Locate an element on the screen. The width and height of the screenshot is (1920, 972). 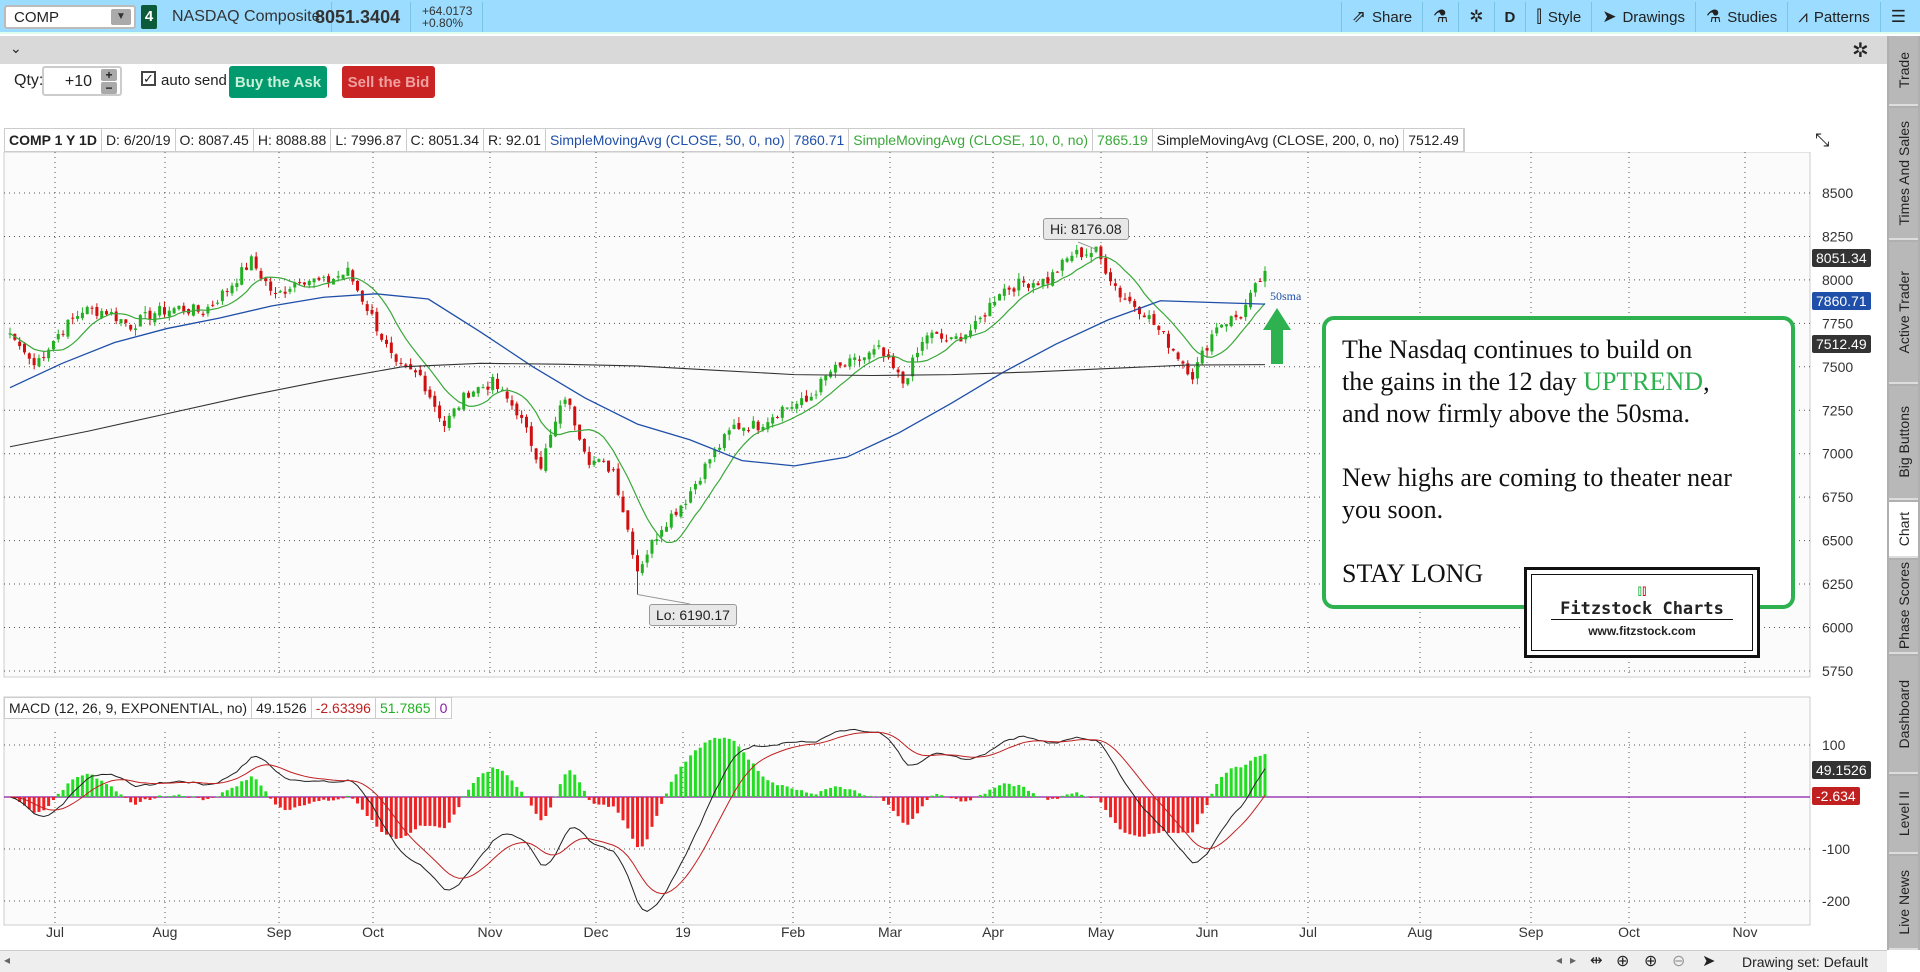
studies-button: ⚗ Studies is located at coordinates (1740, 17).